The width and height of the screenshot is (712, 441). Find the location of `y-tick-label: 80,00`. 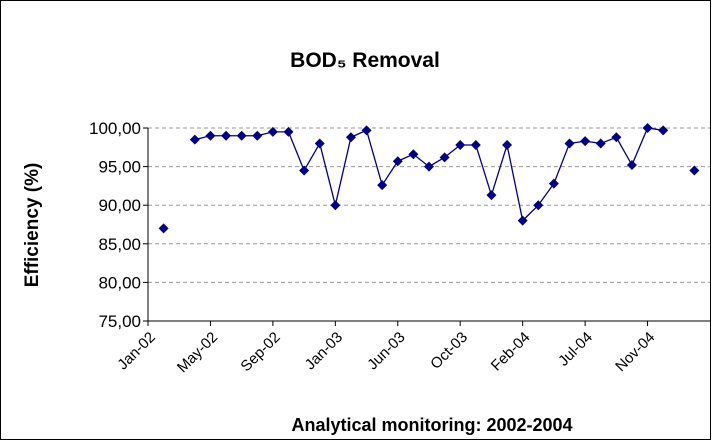

y-tick-label: 80,00 is located at coordinates (119, 282).